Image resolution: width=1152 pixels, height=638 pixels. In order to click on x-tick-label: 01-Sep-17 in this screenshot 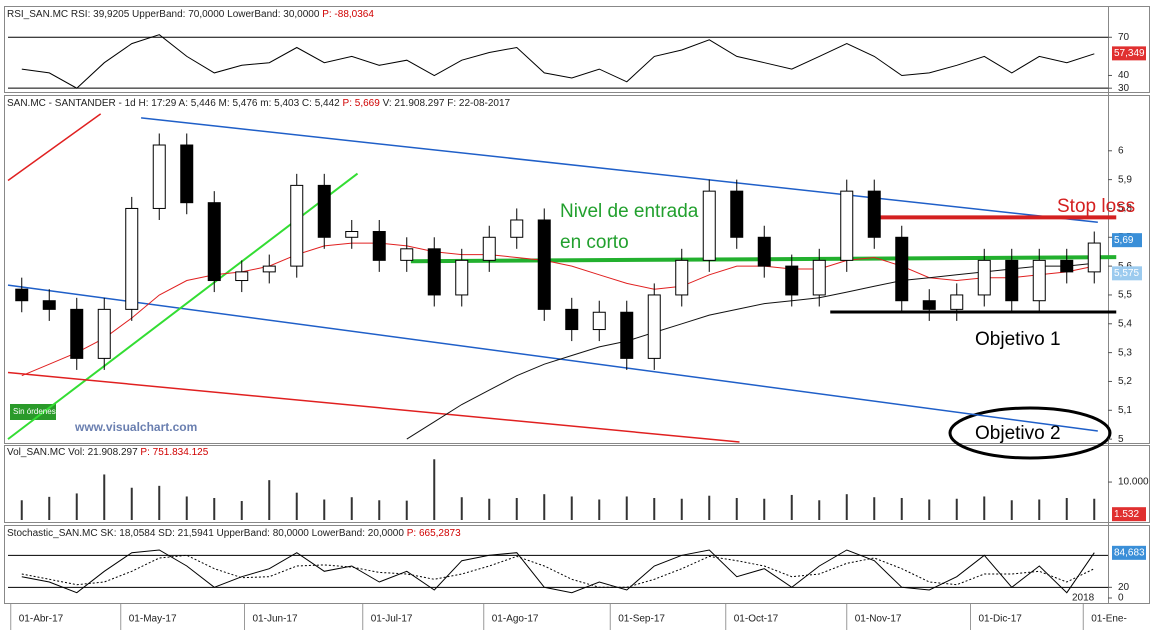, I will do `click(641, 619)`.